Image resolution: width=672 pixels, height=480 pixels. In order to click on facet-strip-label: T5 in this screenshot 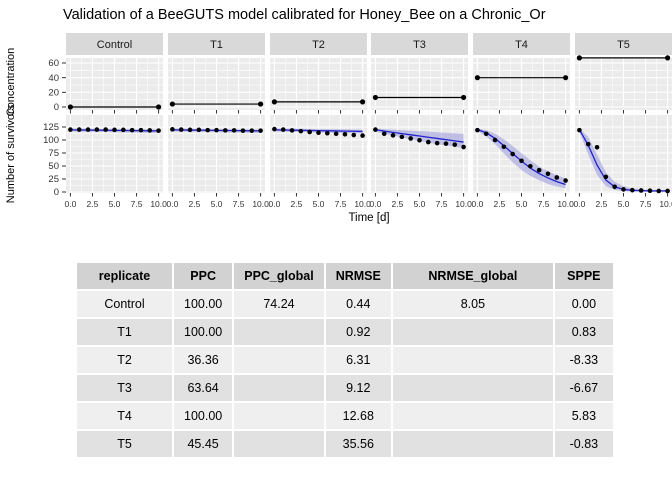, I will do `click(623, 45)`.